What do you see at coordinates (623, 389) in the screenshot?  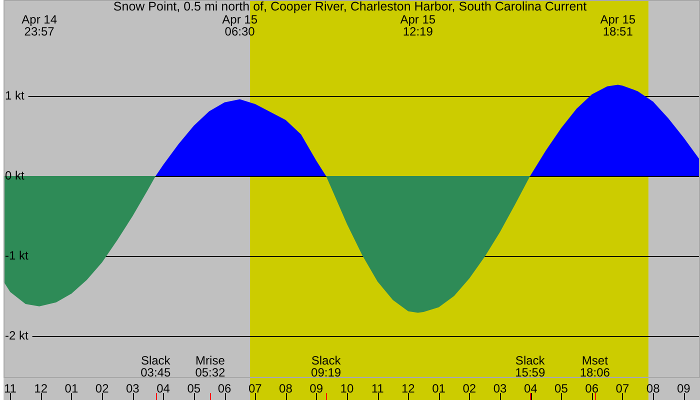 I see `x-tick-label: 07` at bounding box center [623, 389].